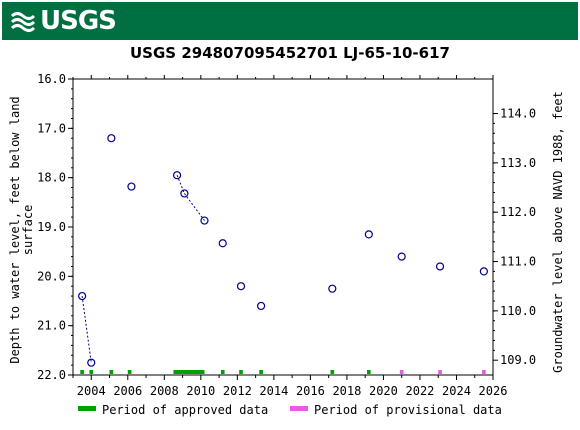 This screenshot has width=580, height=430. Describe the element at coordinates (383, 391) in the screenshot. I see `x-tick-label: 2020` at that location.